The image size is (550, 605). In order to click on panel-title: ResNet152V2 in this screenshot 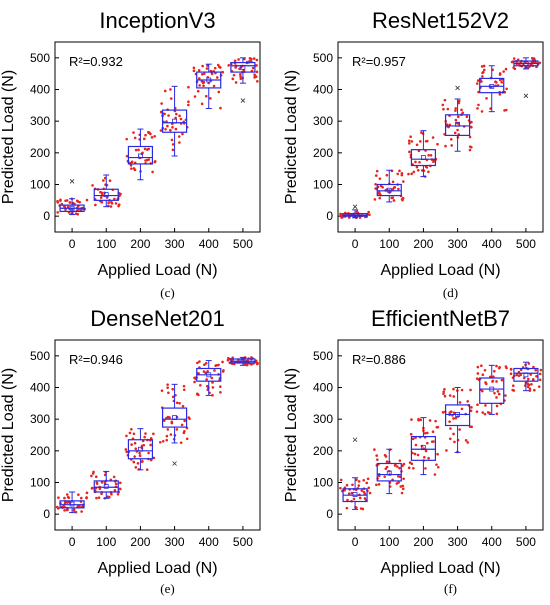, I will do `click(440, 20)`.